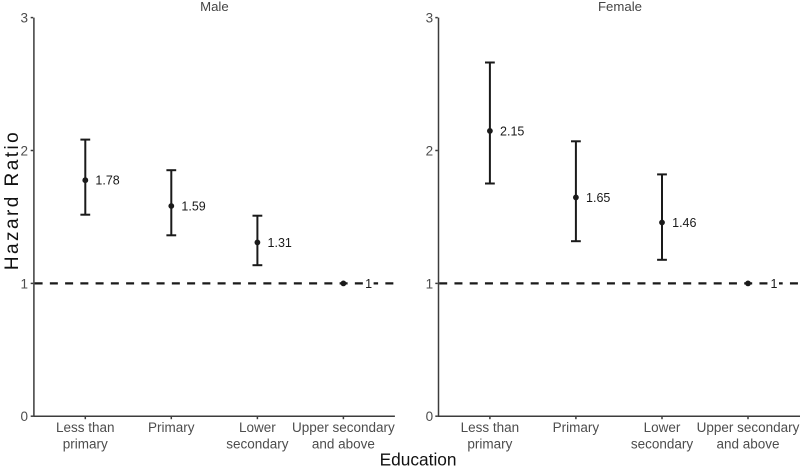 The image size is (800, 471). Describe the element at coordinates (684, 223) in the screenshot. I see `svg-text: 1.46` at that location.